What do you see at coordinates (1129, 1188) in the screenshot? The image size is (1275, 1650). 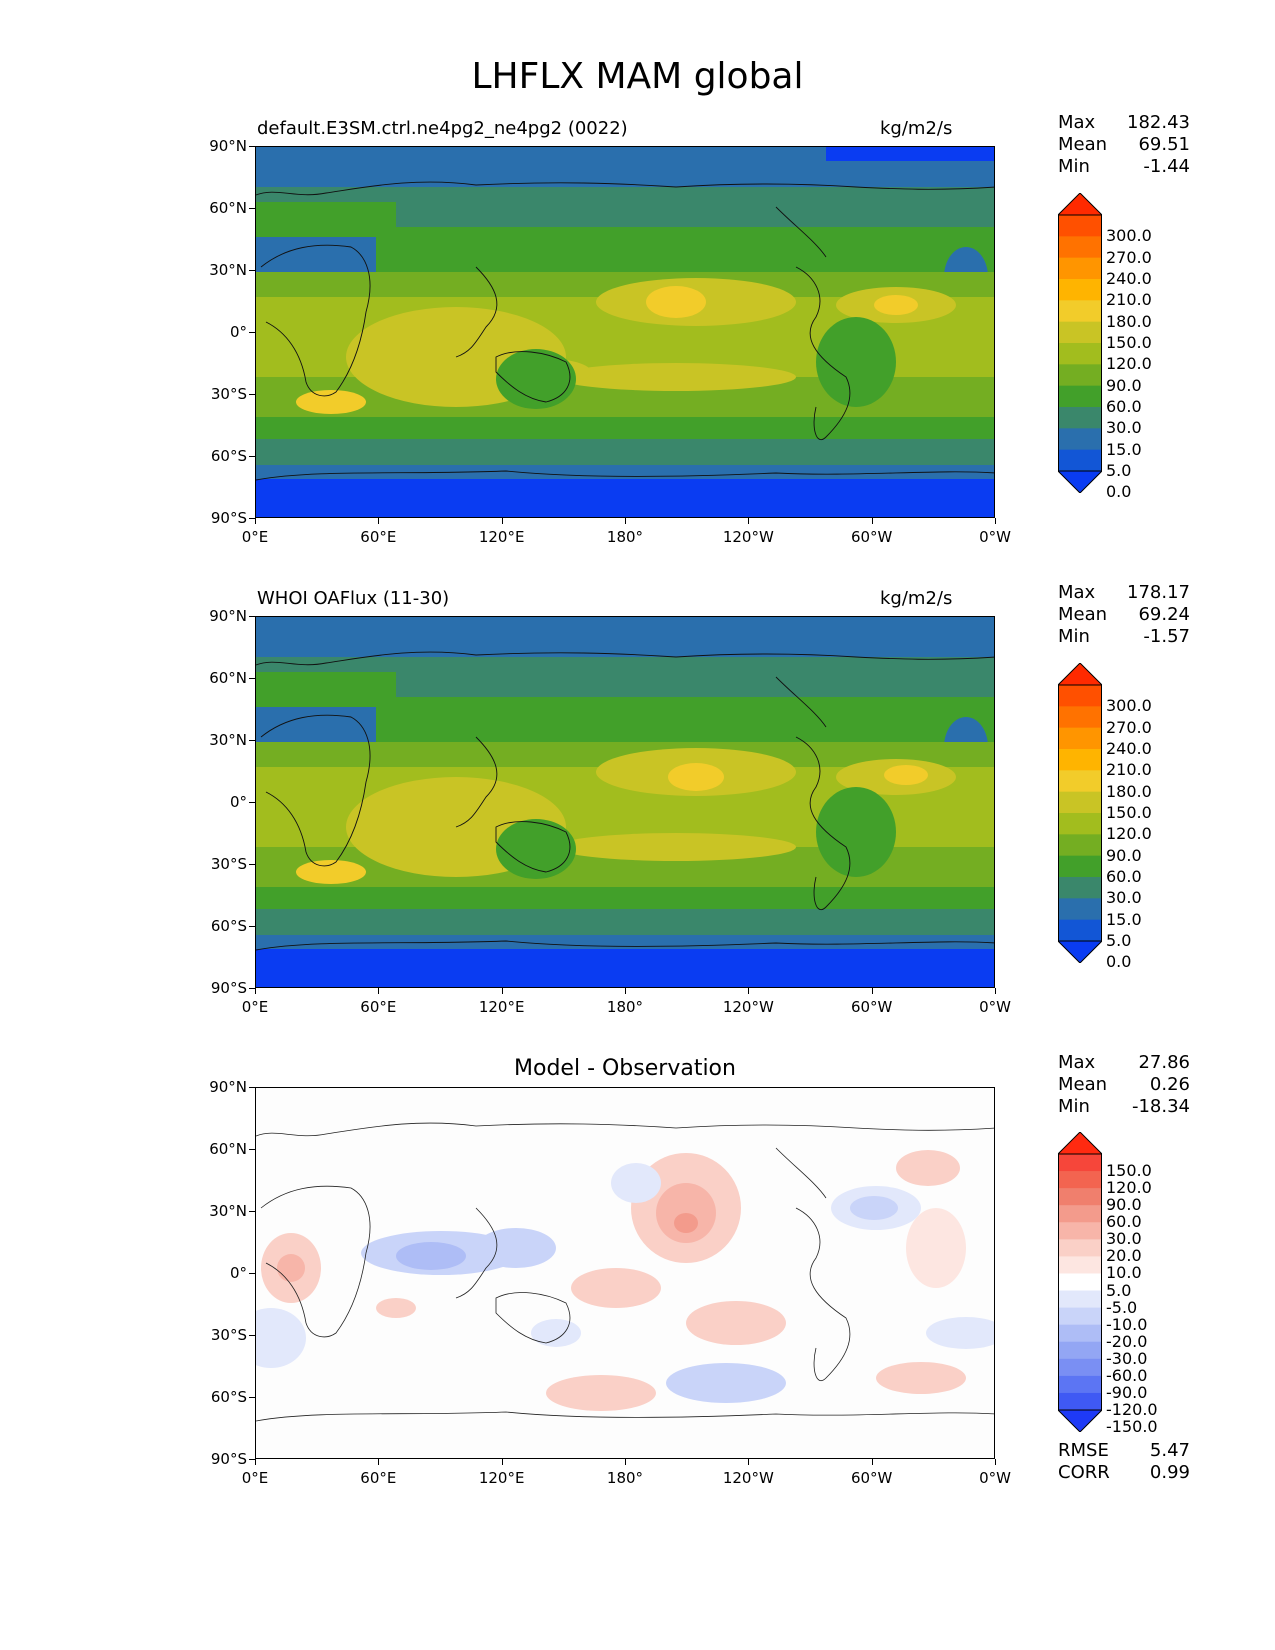 I see `colorbar-tick-label: 120.0` at bounding box center [1129, 1188].